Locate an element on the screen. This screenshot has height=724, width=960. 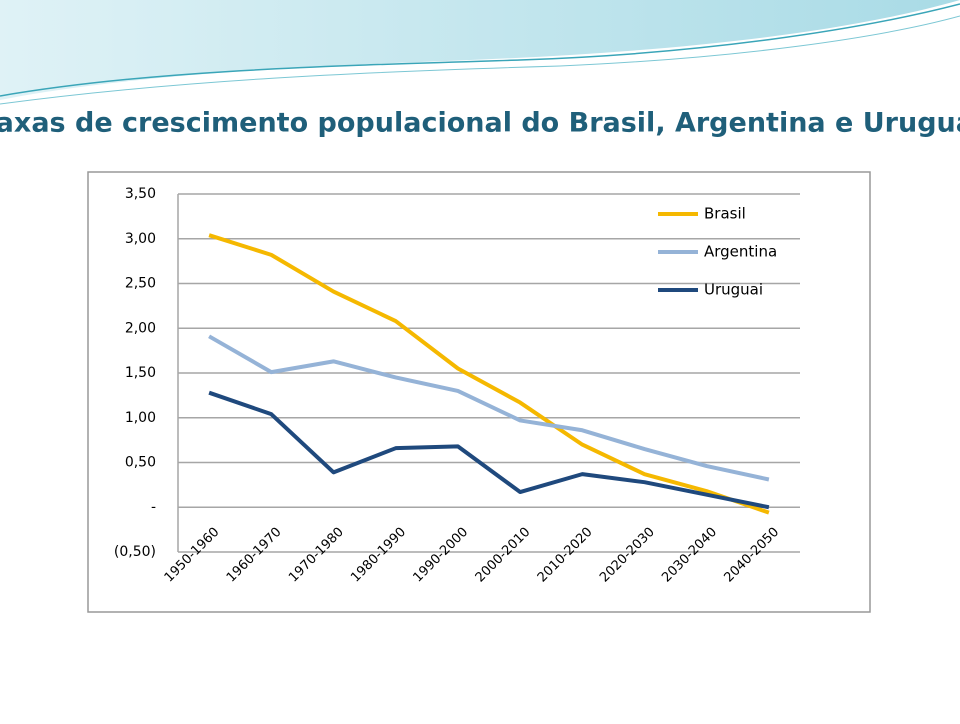
y-tick-label: 1,00 is located at coordinates (140, 418).